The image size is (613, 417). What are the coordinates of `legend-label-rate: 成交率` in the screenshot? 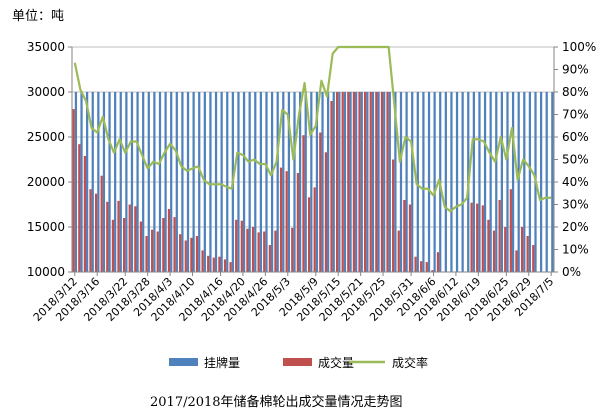 It's located at (410, 362).